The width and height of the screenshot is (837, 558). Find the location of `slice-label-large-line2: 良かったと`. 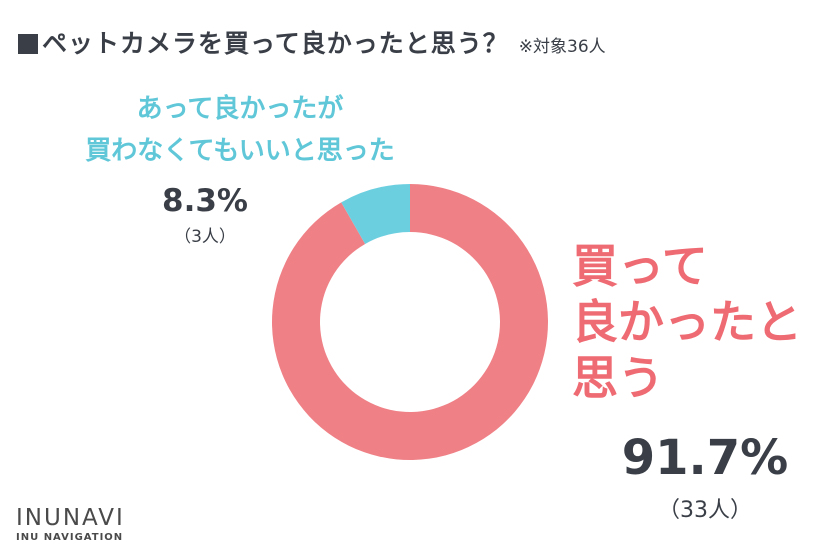

slice-label-large-line2: 良かったと is located at coordinates (687, 322).